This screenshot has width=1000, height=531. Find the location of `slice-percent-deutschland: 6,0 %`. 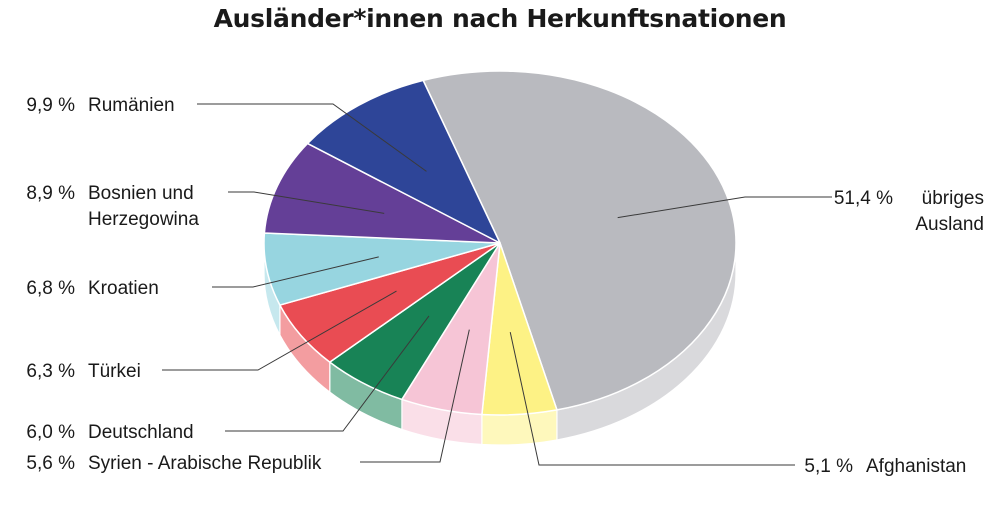

slice-percent-deutschland: 6,0 % is located at coordinates (50, 432).